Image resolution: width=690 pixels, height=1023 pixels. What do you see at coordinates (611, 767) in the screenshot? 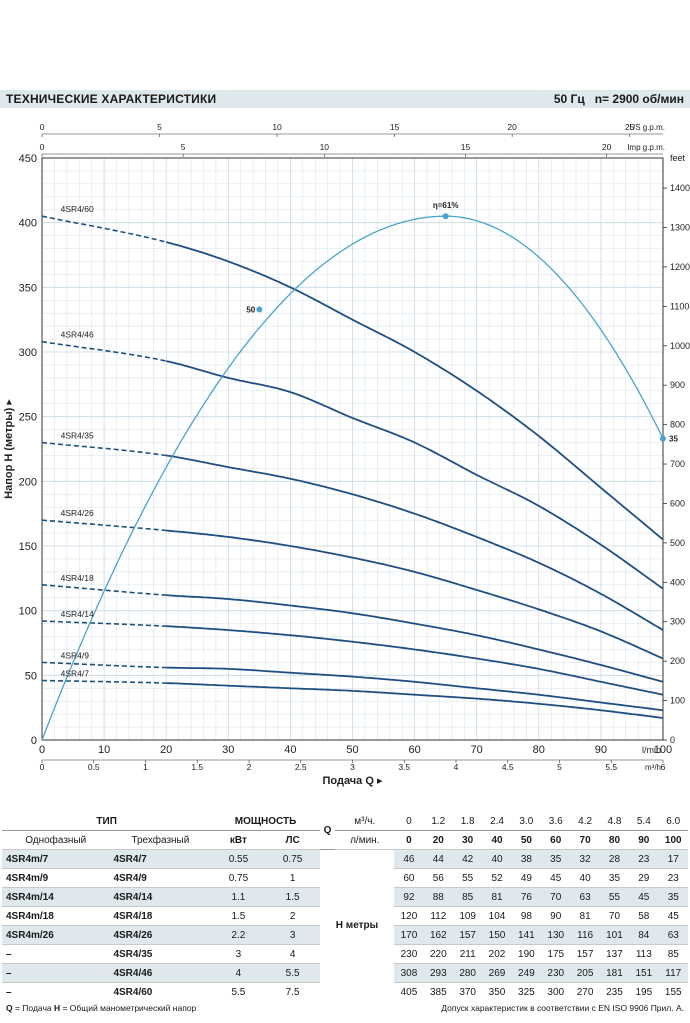
I see `m3h-tick-label: 5.5` at bounding box center [611, 767].